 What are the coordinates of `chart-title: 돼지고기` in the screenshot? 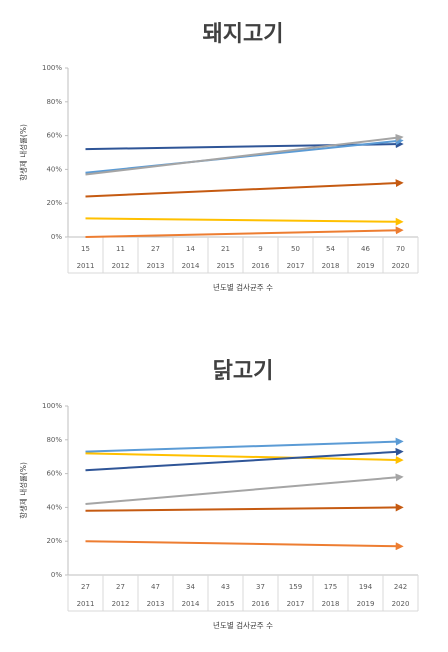 It's located at (243, 34).